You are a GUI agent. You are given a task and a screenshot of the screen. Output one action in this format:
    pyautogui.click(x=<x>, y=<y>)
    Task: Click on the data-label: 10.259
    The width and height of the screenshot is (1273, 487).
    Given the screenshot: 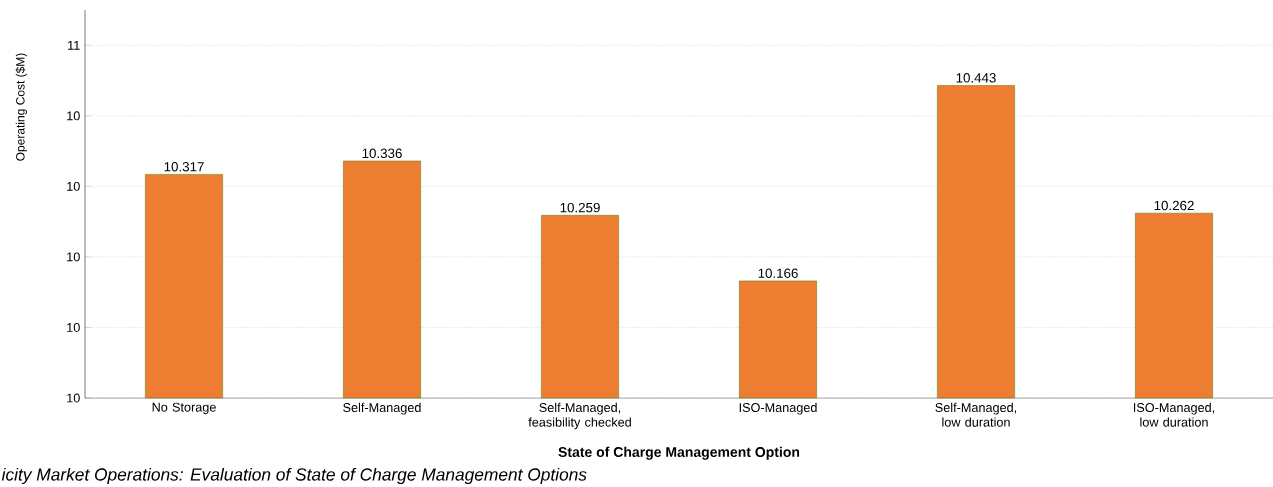 What is the action you would take?
    pyautogui.click(x=580, y=207)
    